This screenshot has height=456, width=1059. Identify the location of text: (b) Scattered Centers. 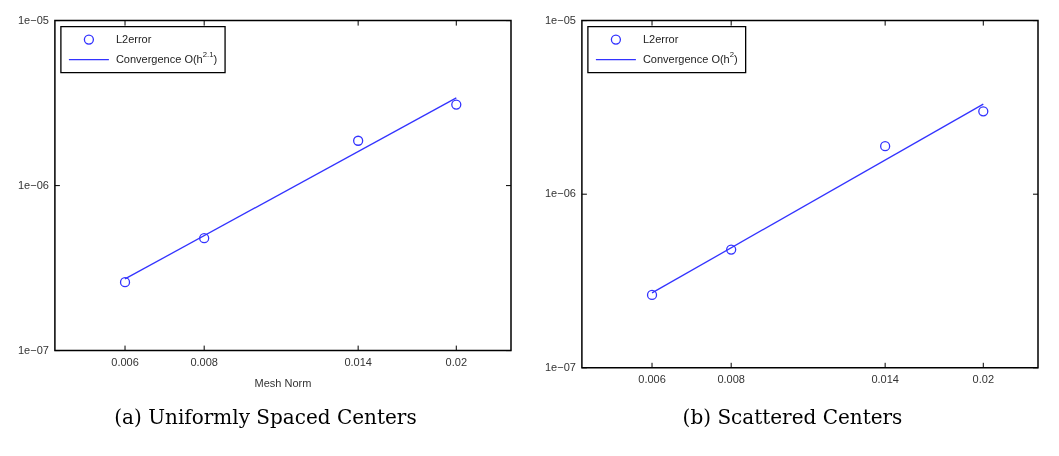
(792, 417).